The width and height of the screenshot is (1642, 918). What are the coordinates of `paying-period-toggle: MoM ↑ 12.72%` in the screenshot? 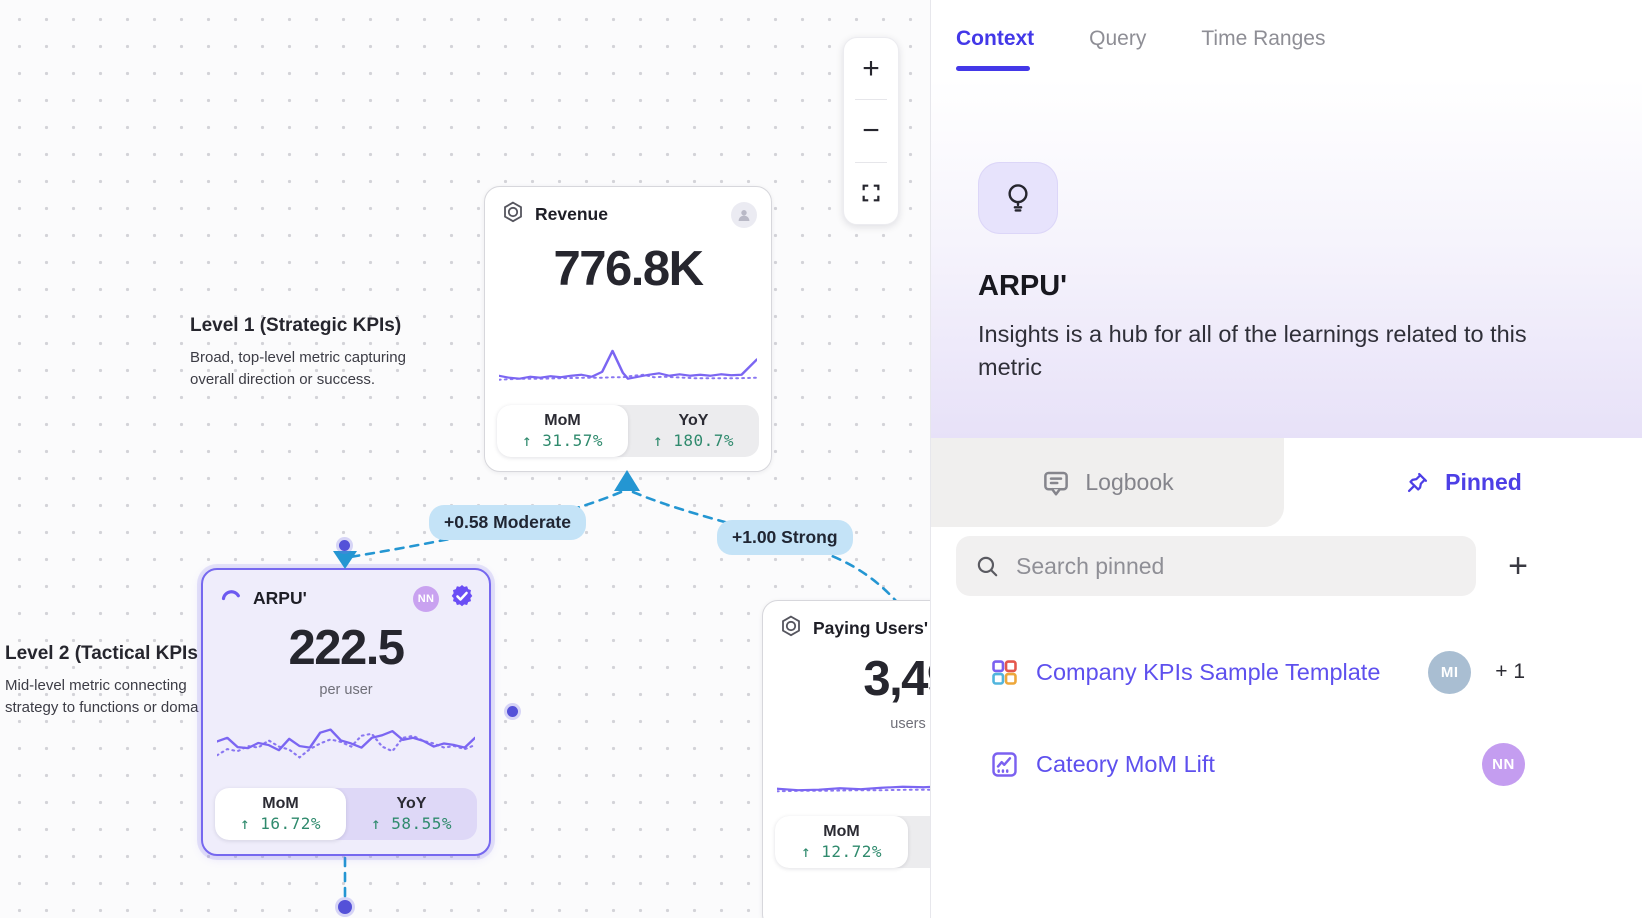 It's located at (853, 842).